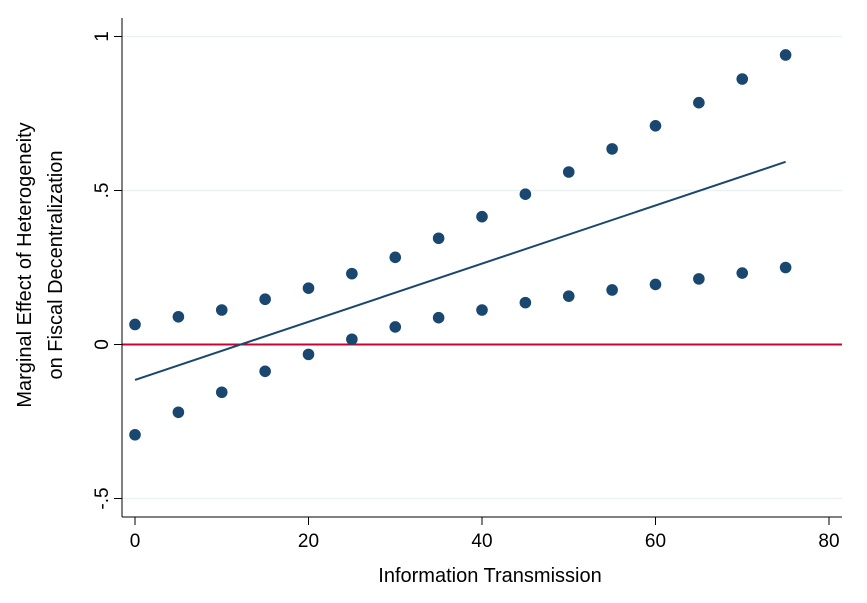 The width and height of the screenshot is (867, 603). What do you see at coordinates (489, 576) in the screenshot?
I see `x-axis-title: Information Transmission` at bounding box center [489, 576].